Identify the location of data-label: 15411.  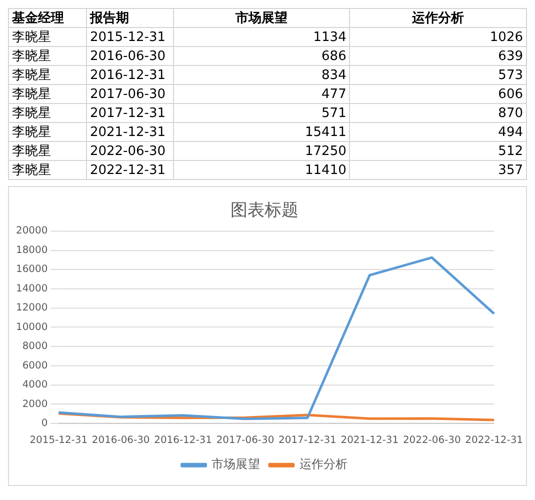
(261, 132).